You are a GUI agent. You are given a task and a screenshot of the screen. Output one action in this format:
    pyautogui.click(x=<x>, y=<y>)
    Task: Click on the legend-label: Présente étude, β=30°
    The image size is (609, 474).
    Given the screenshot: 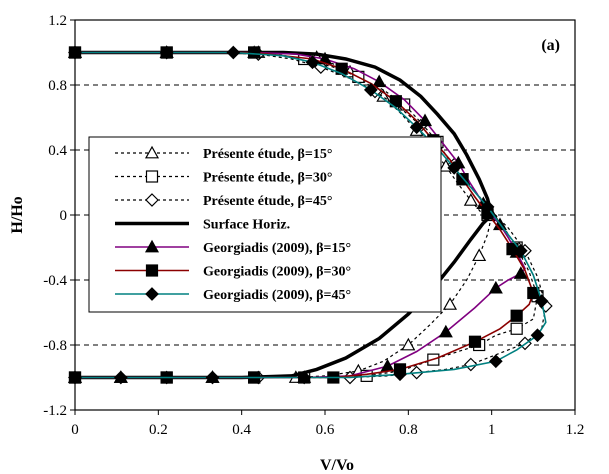 What is the action you would take?
    pyautogui.click(x=267, y=178)
    